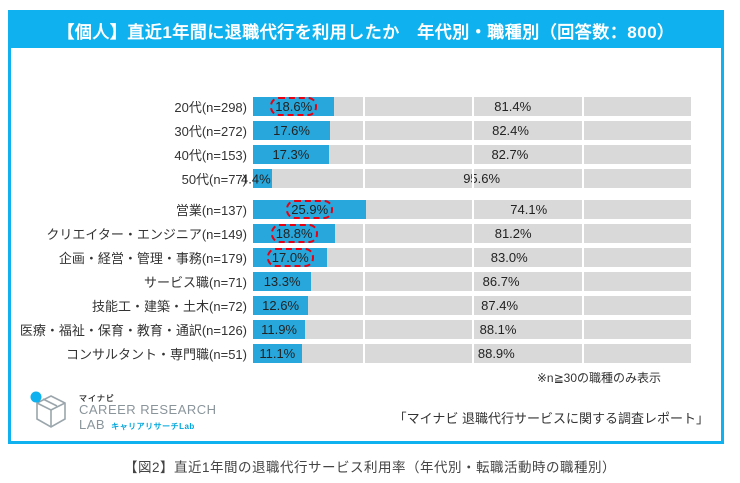 The height and width of the screenshot is (483, 740). I want to click on used-value: 4.4%, so click(256, 178).